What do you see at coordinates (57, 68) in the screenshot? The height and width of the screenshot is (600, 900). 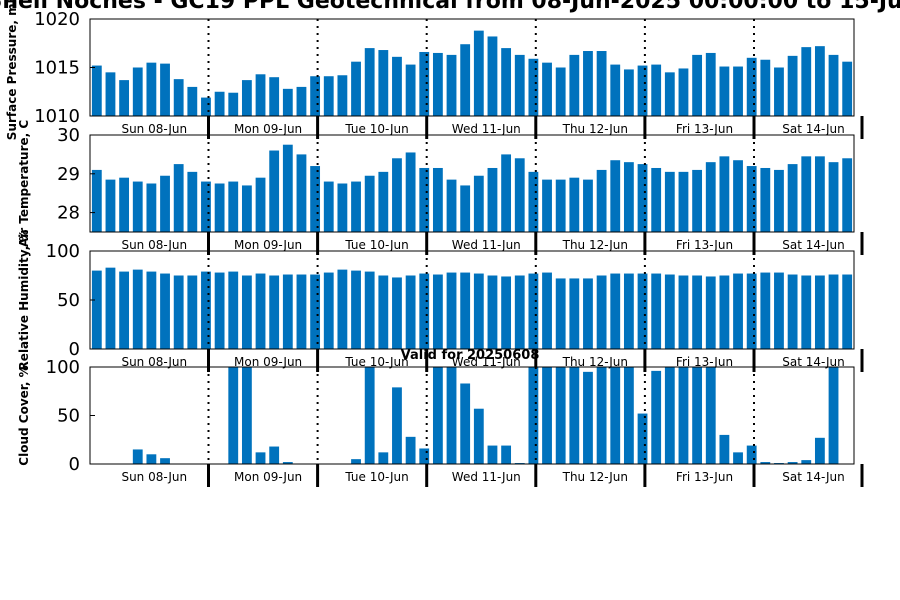 I see `y-tick-label: 1015` at bounding box center [57, 68].